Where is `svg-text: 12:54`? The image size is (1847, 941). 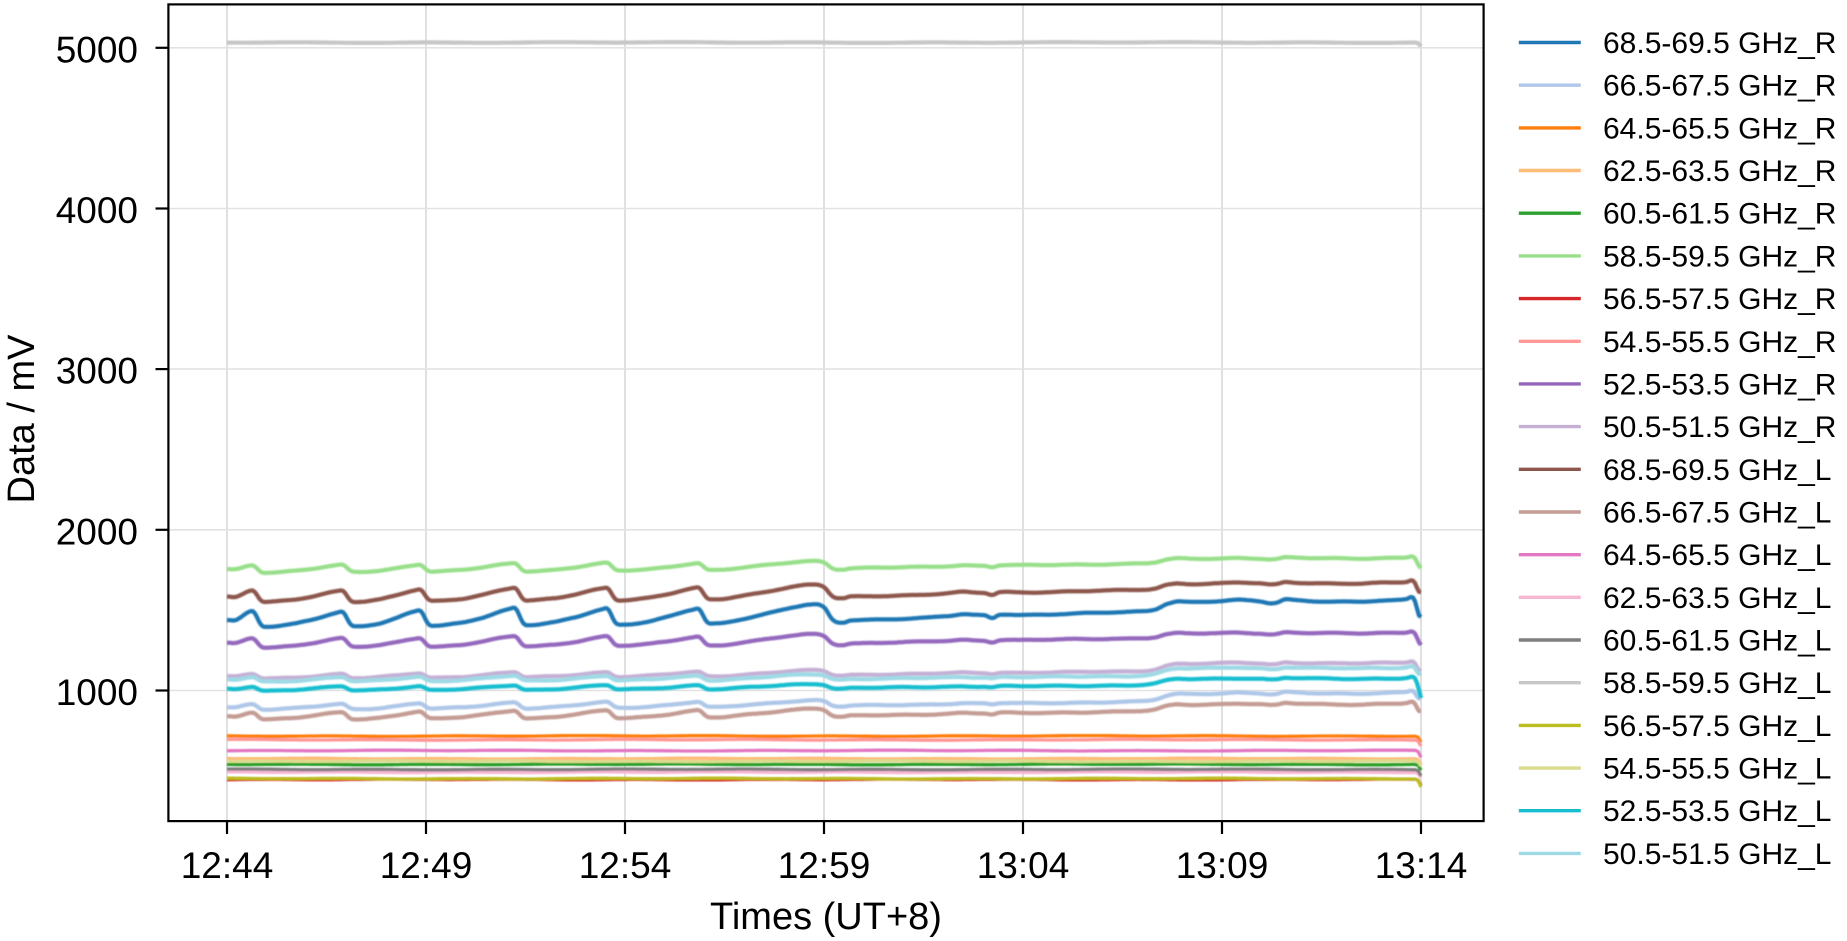 svg-text: 12:54 is located at coordinates (625, 865).